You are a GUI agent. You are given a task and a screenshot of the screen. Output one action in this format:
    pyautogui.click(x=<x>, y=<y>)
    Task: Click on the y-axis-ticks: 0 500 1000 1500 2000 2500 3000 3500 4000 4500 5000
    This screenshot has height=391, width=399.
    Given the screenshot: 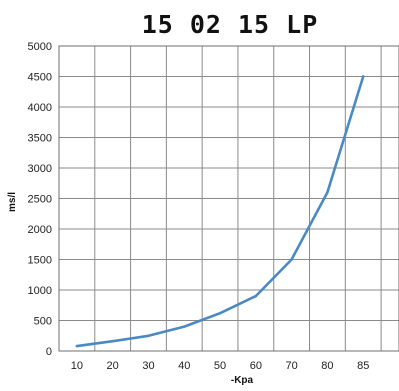 What is the action you would take?
    pyautogui.click(x=40, y=199)
    